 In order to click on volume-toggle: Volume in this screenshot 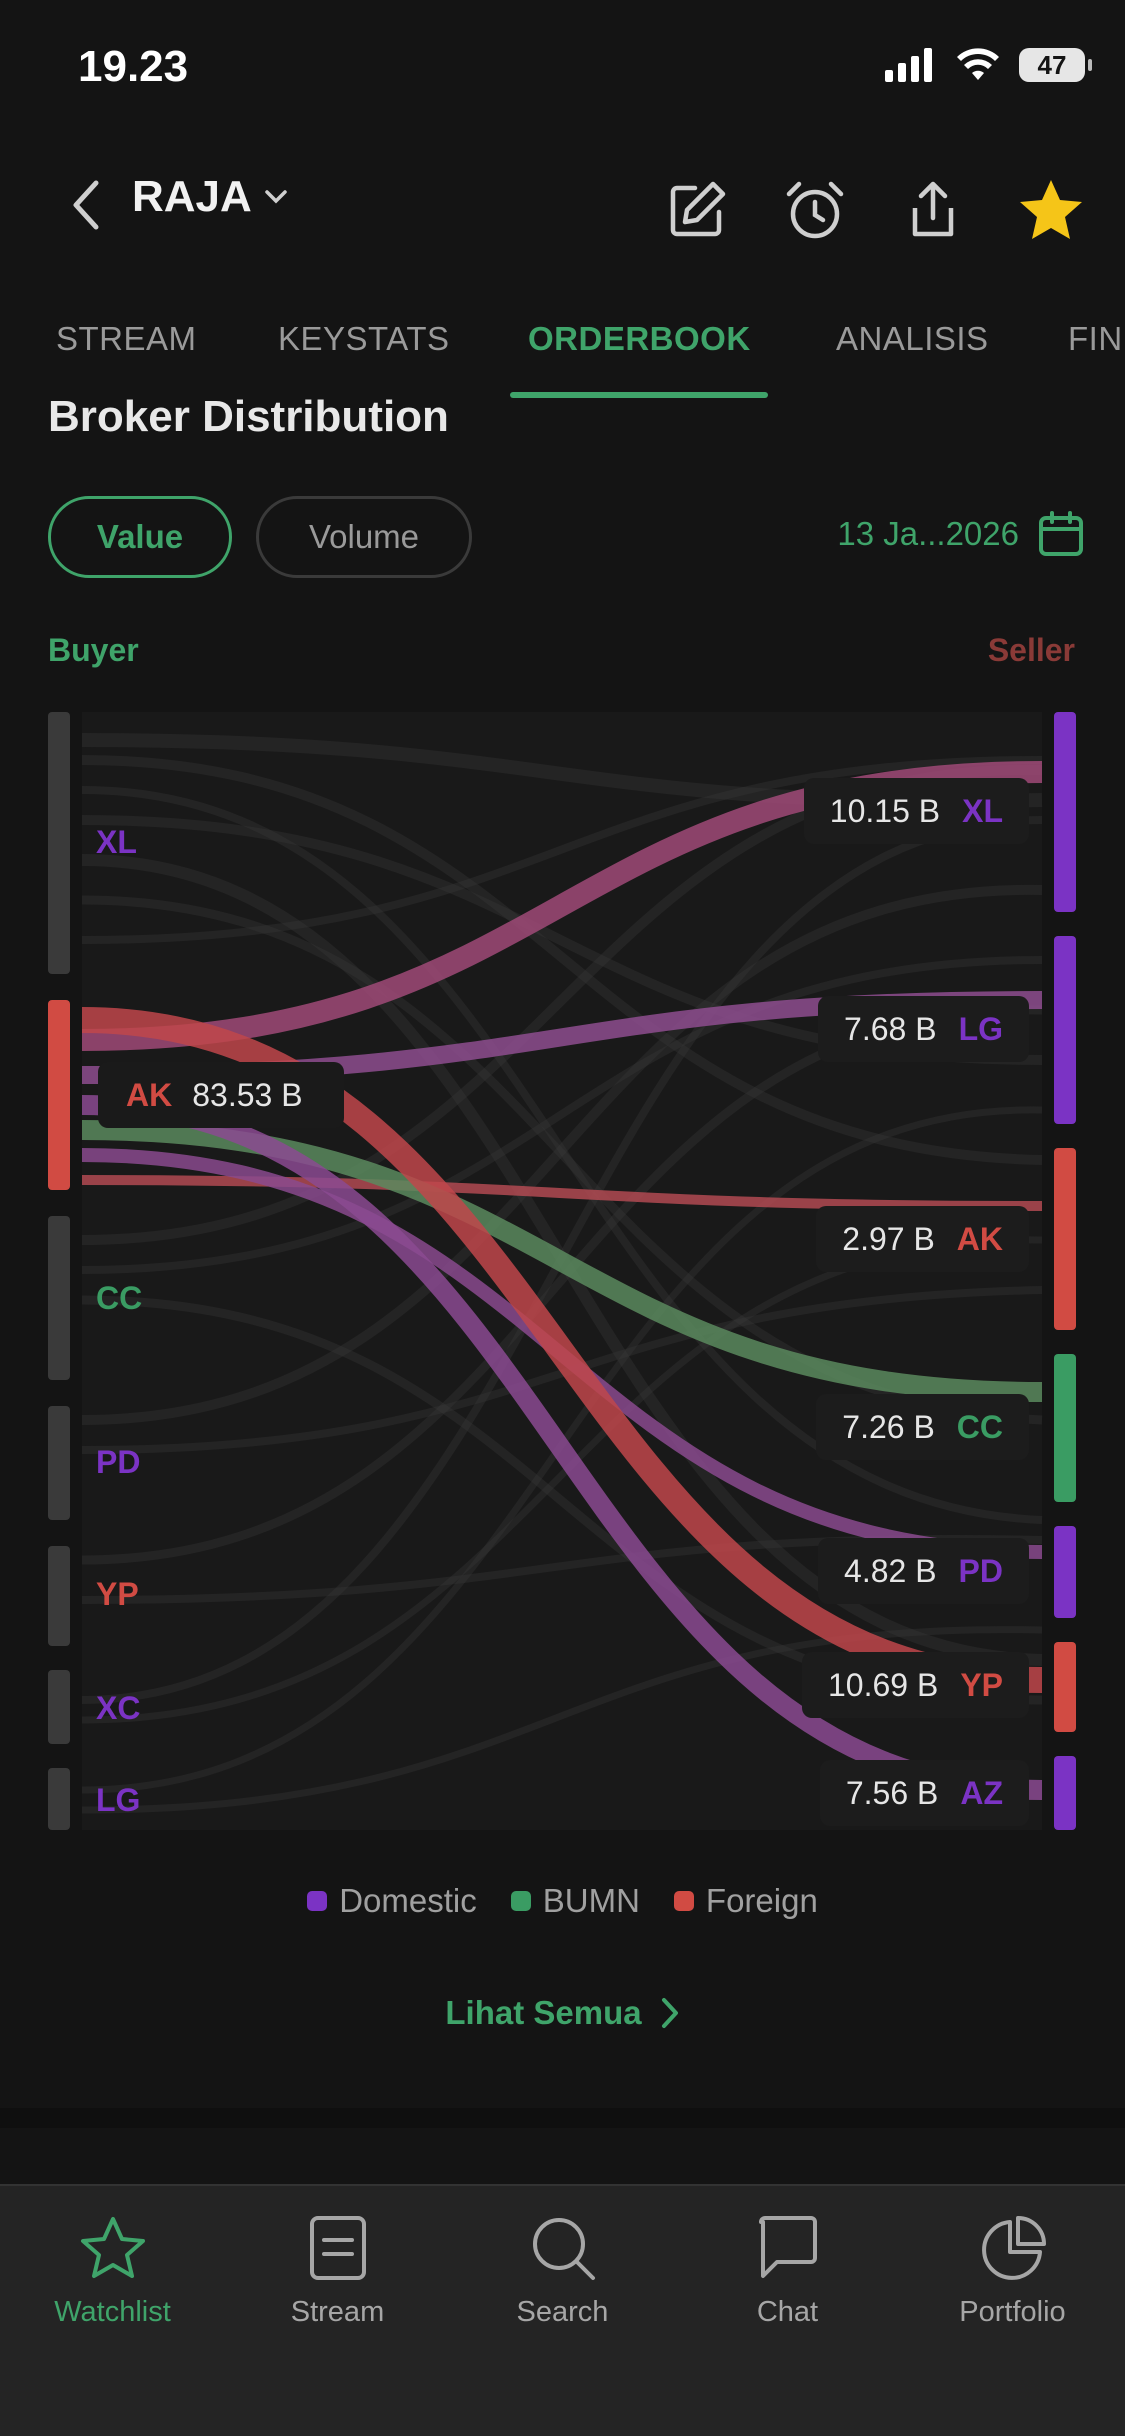, I will do `click(364, 537)`.